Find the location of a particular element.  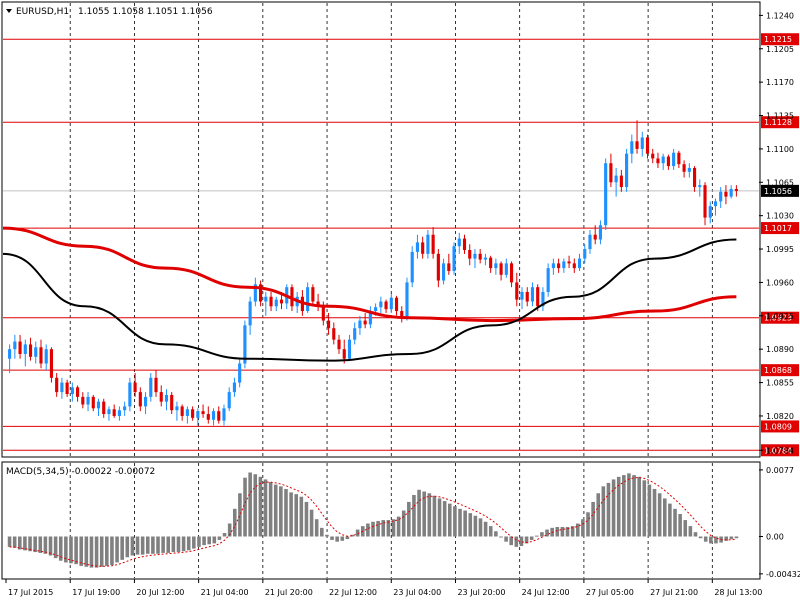

level-price-label: 1.0868 is located at coordinates (778, 370).